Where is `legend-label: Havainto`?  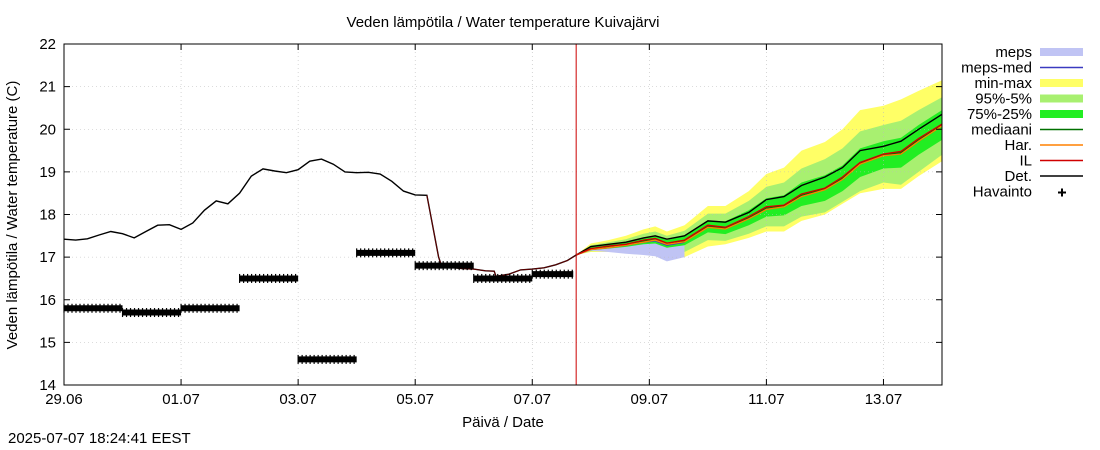
legend-label: Havainto is located at coordinates (1002, 192).